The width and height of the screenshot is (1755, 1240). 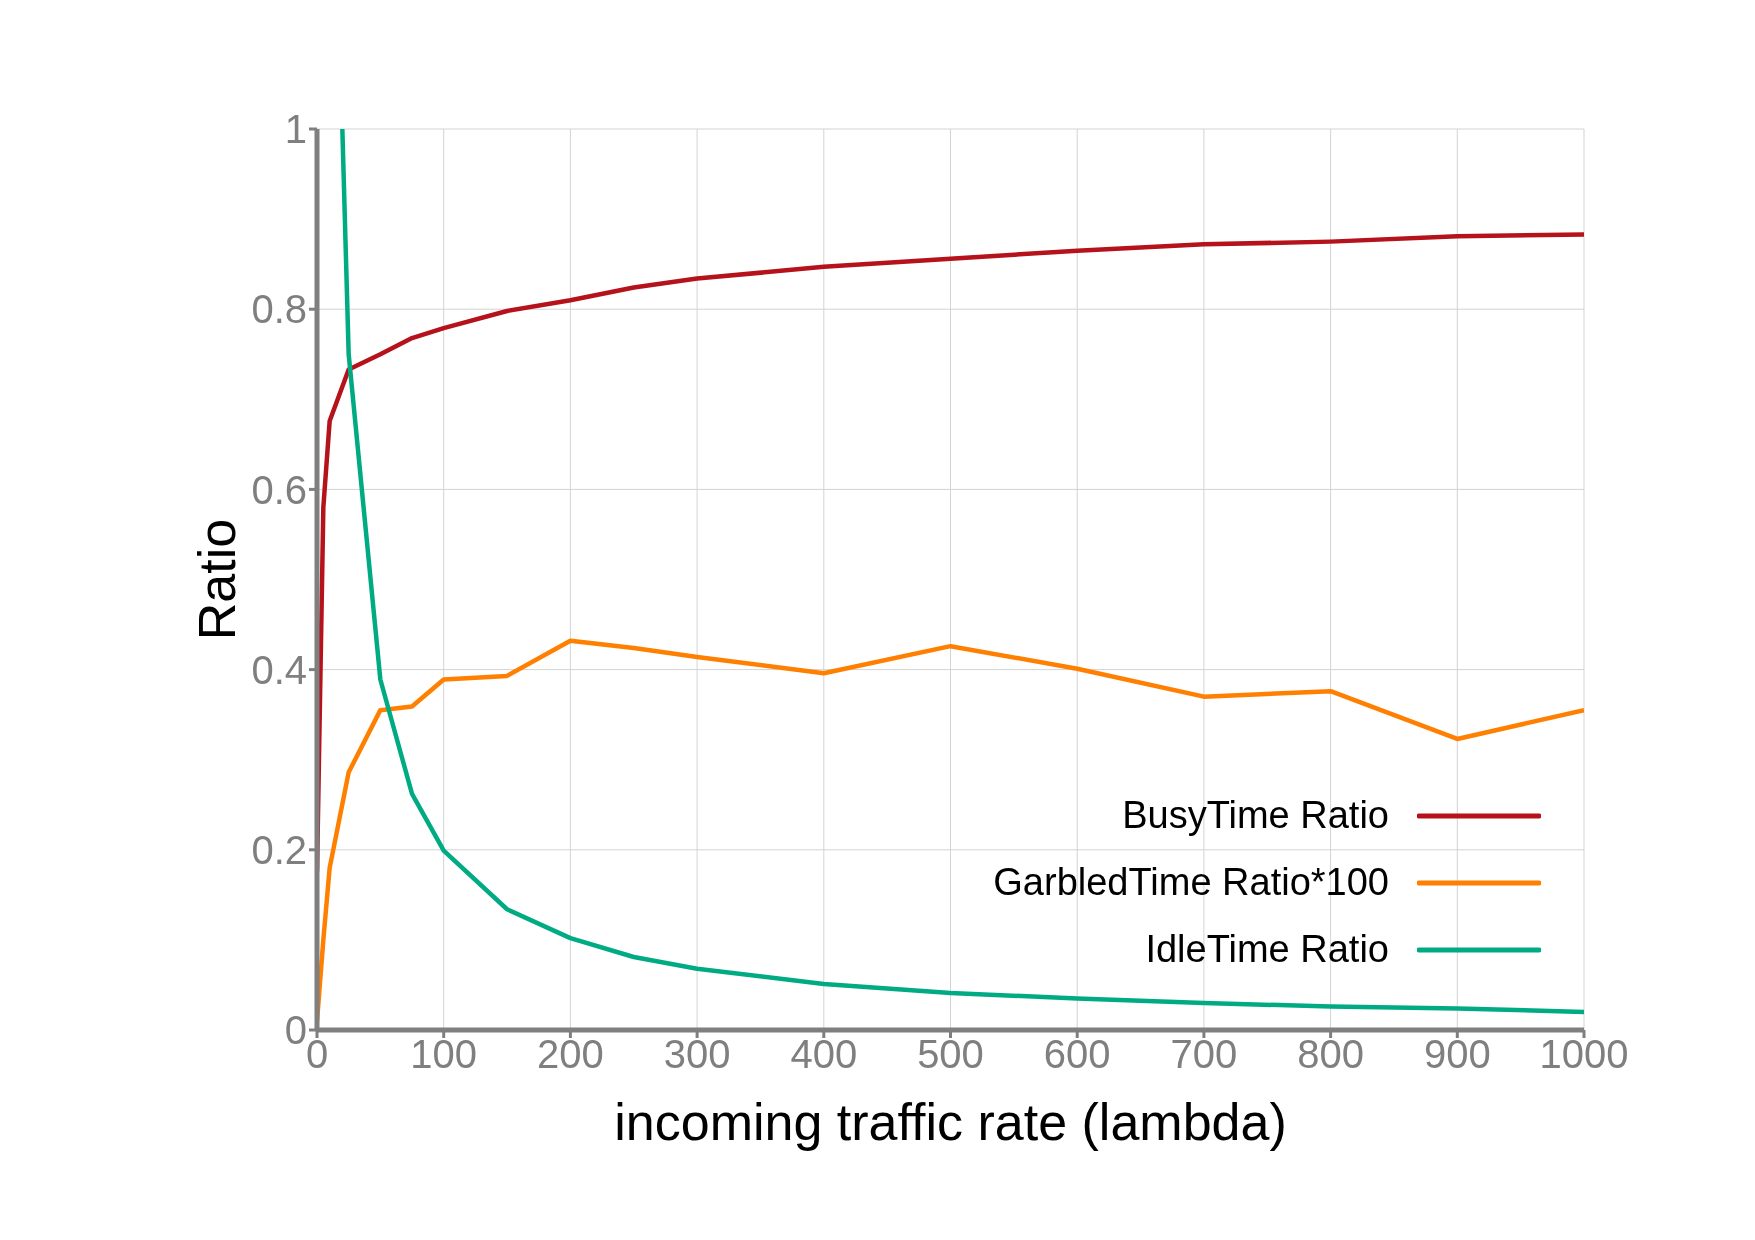 What do you see at coordinates (824, 1054) in the screenshot?
I see `x-tick-label: 400` at bounding box center [824, 1054].